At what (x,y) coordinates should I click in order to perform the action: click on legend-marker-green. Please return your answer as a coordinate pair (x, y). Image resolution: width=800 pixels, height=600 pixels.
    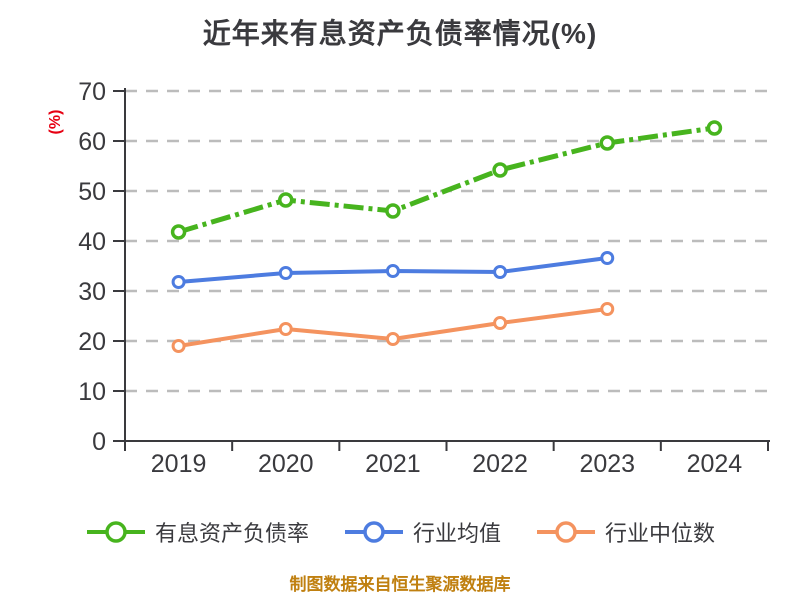
    Looking at the image, I should click on (115, 532).